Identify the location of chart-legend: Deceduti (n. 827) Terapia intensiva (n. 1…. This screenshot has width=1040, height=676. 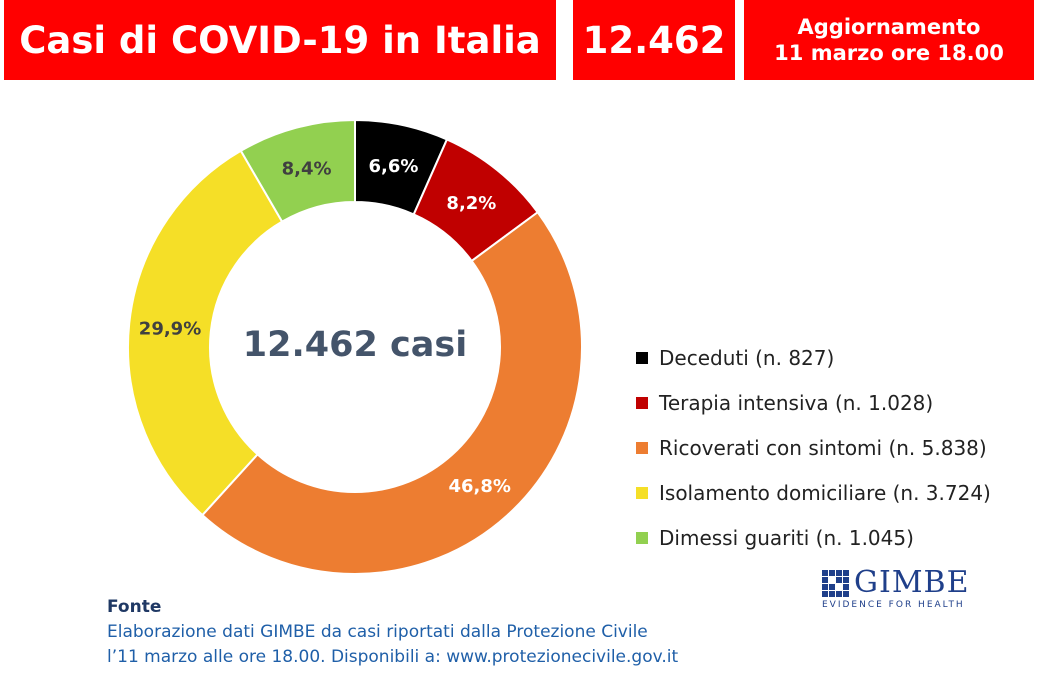
(813, 447).